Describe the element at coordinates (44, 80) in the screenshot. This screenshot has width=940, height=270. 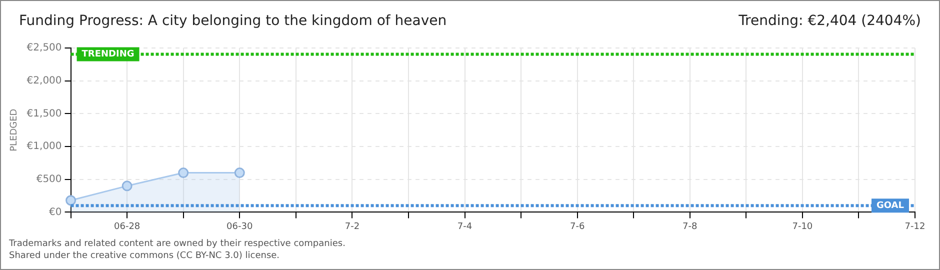
I see `y-tick-label: €2,000` at that location.